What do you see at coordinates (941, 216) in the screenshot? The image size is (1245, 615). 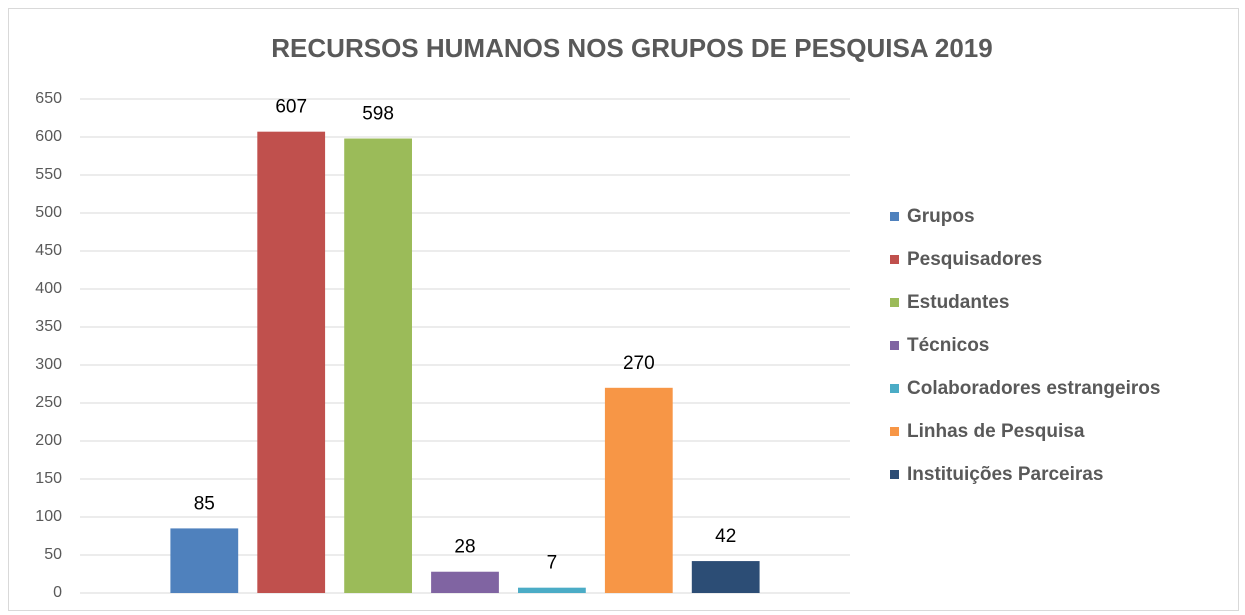 I see `legend-label: Grupos` at bounding box center [941, 216].